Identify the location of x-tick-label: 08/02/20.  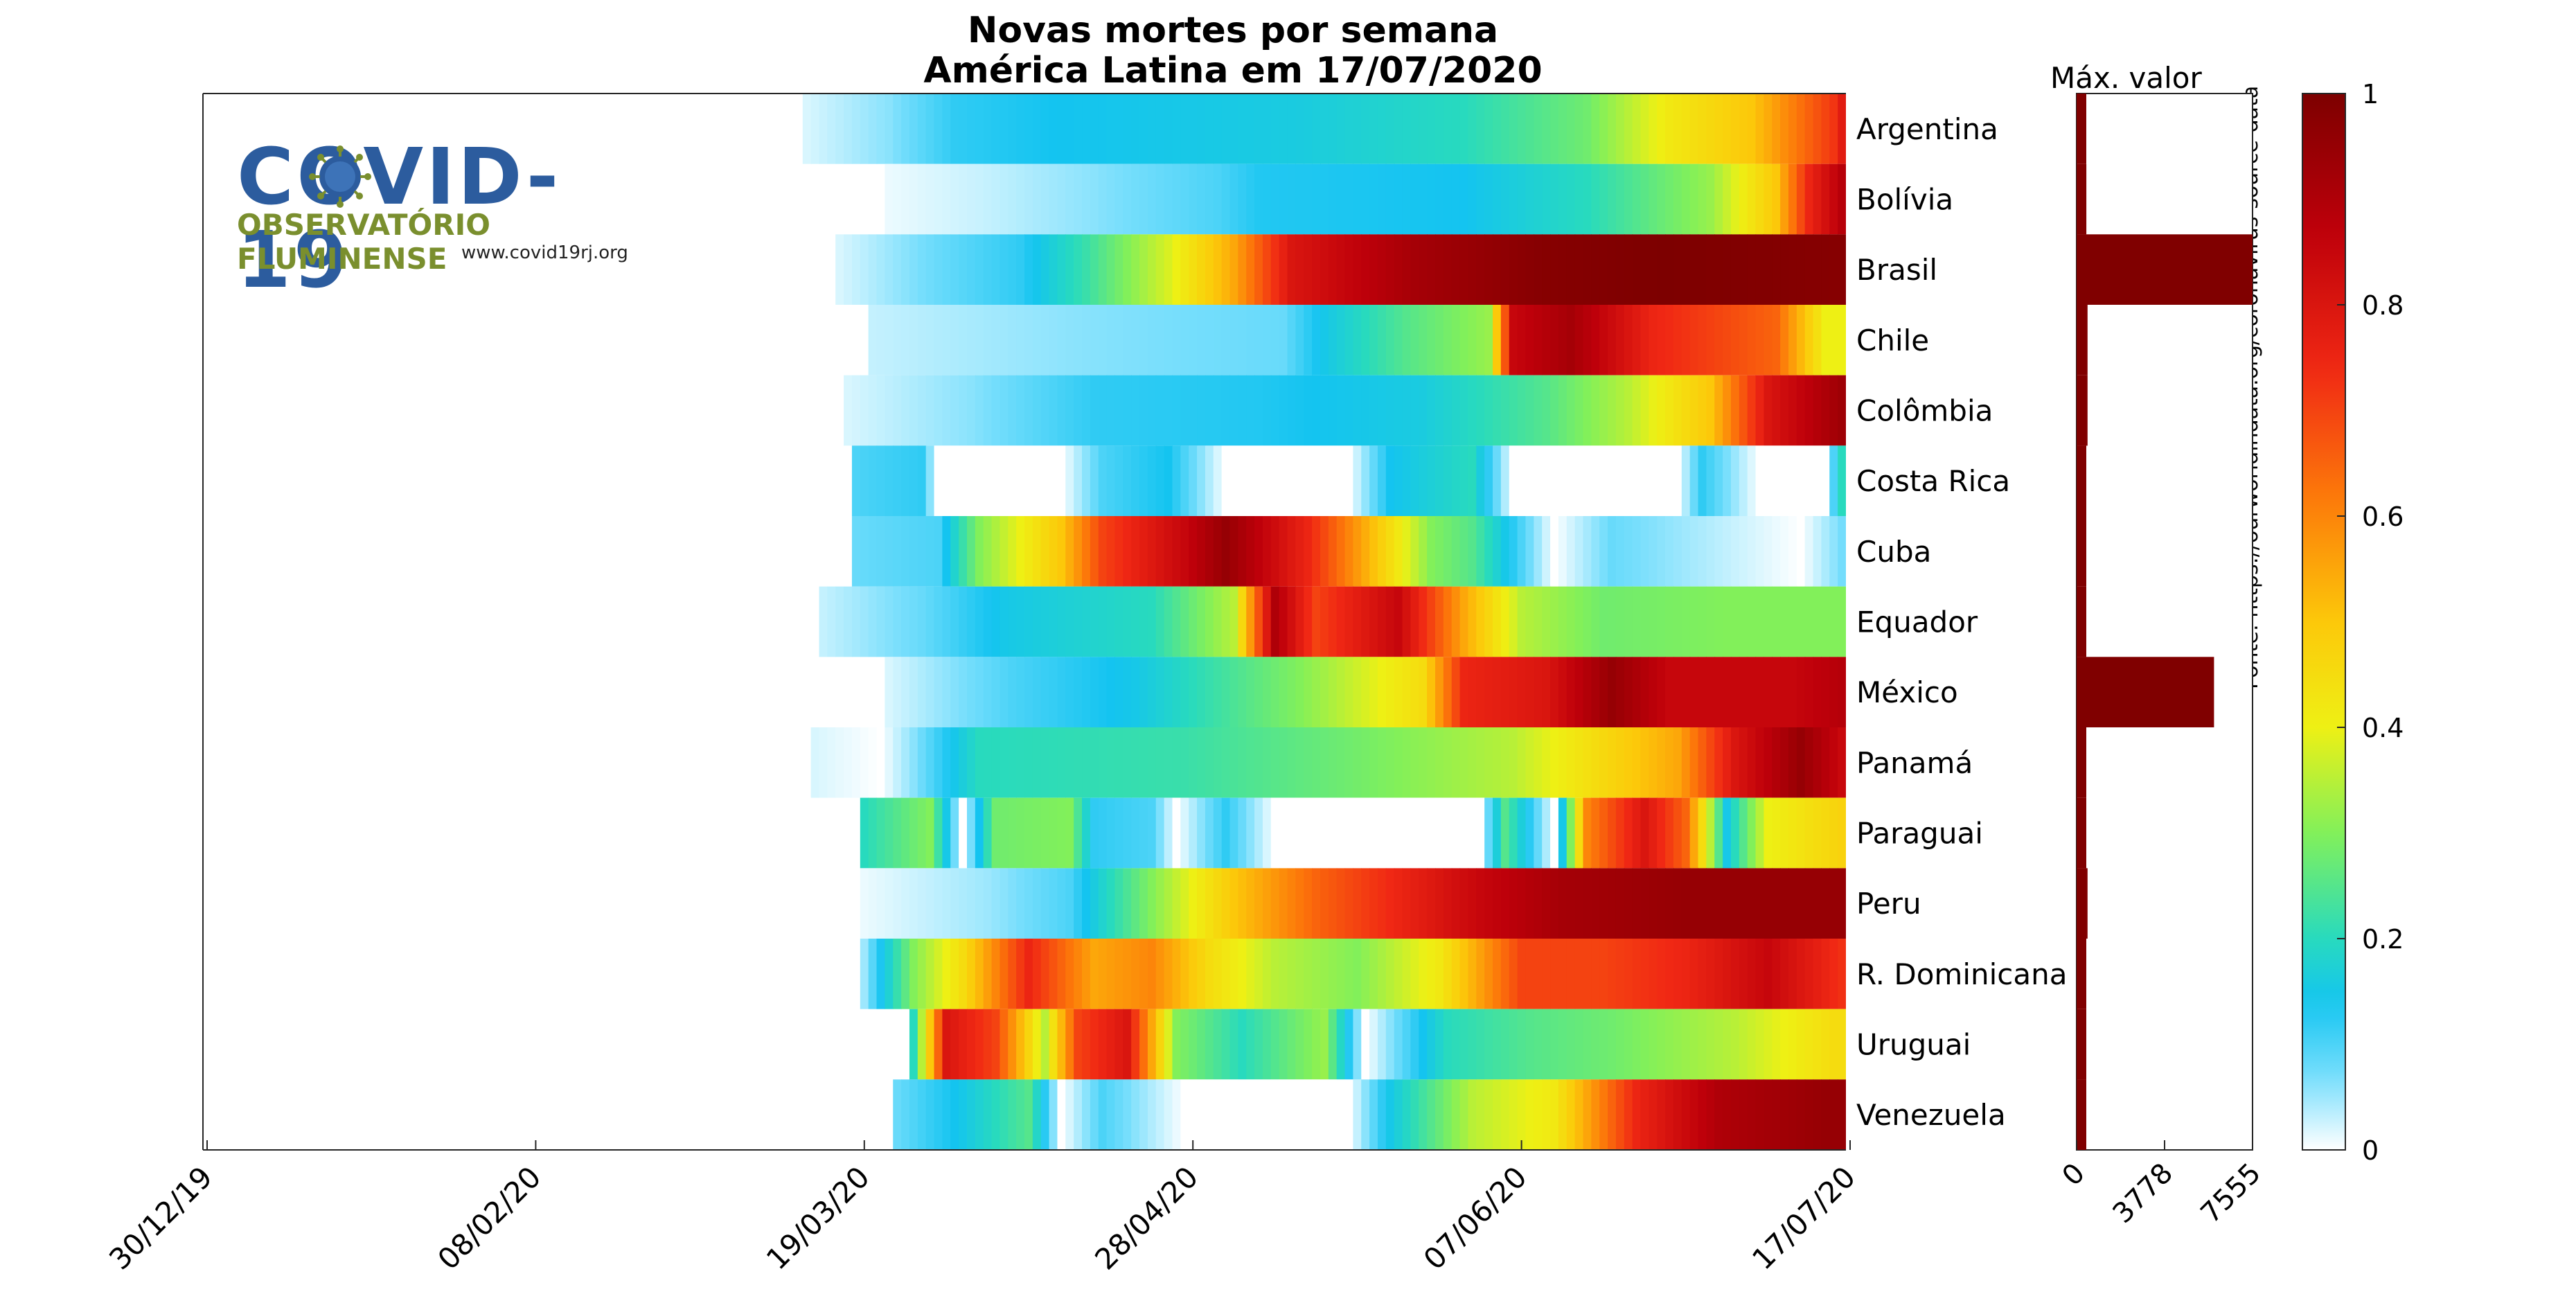
(489, 1218).